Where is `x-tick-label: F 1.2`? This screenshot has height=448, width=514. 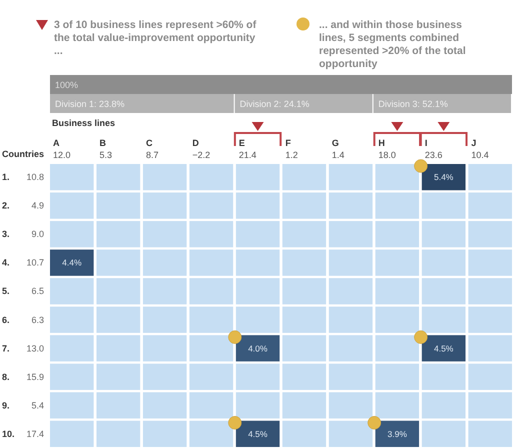 x-tick-label: F 1.2 is located at coordinates (291, 149).